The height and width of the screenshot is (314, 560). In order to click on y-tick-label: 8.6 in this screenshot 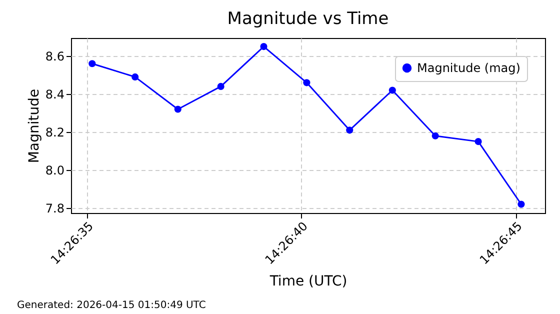, I will do `click(54, 57)`.